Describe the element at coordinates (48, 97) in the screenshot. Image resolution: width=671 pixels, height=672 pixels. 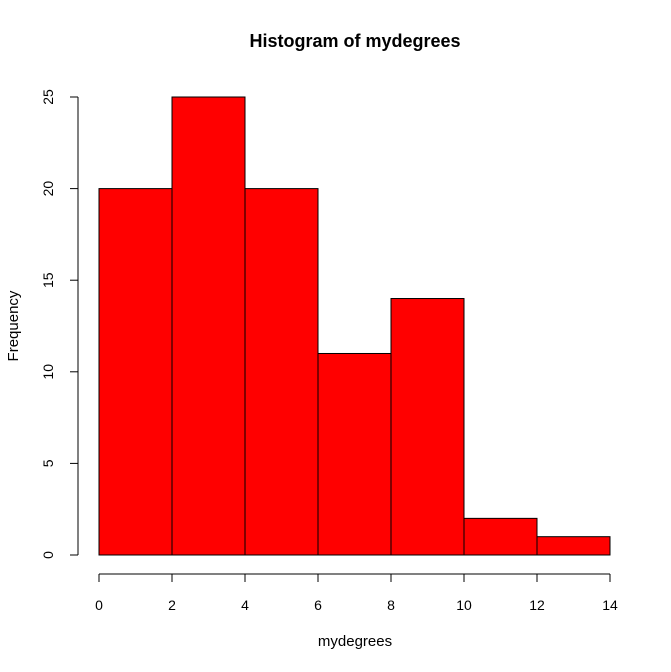
I see `y-tick-label-5: 25` at that location.